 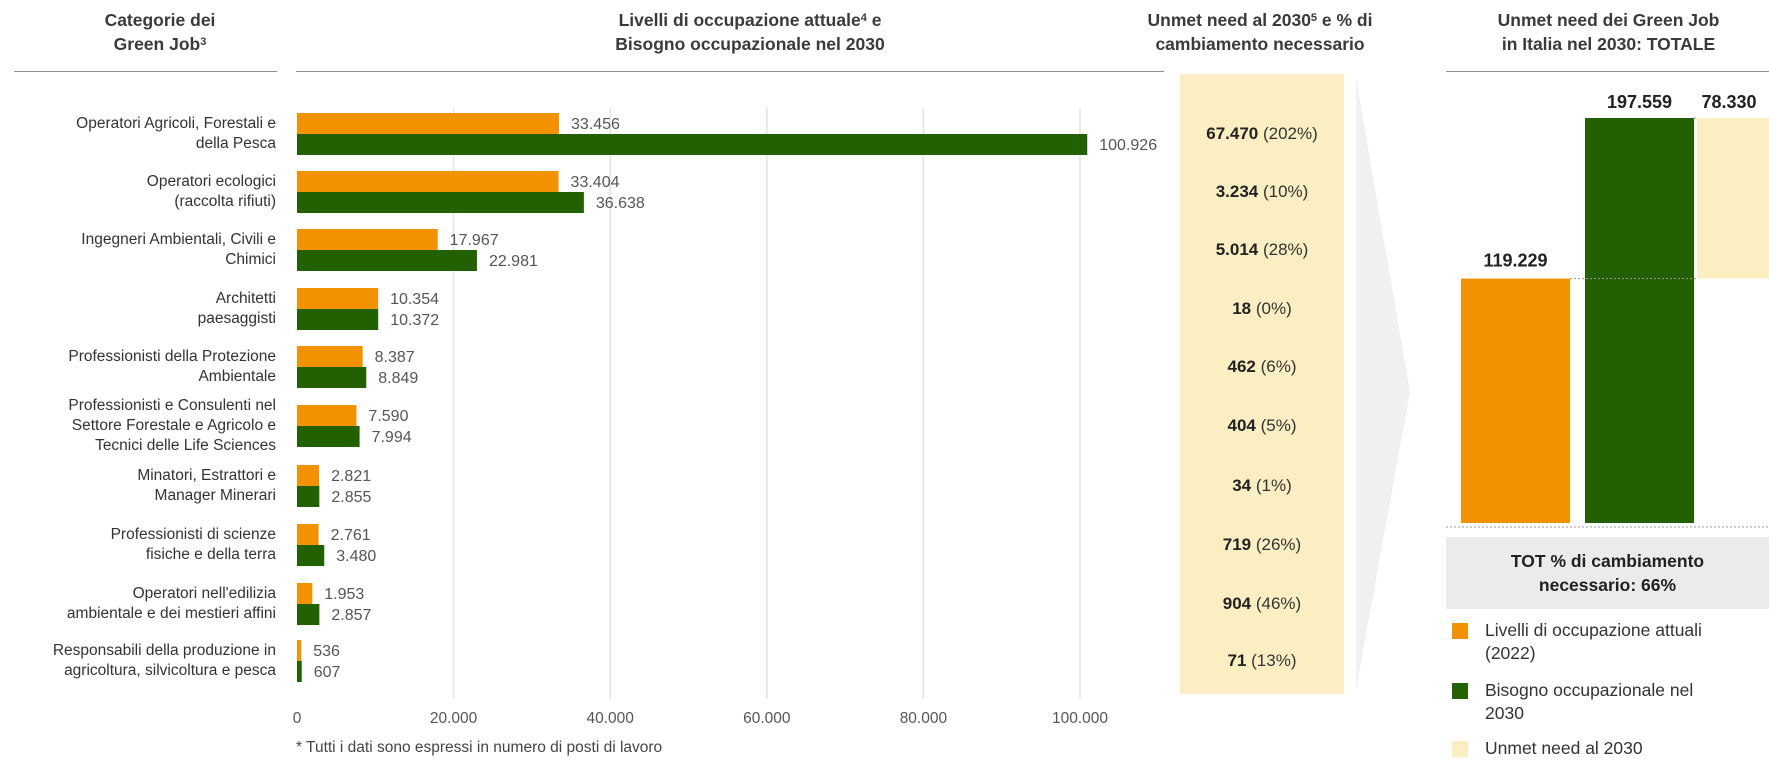 I want to click on unmet-need-value: 904 (46%), so click(x=1262, y=604).